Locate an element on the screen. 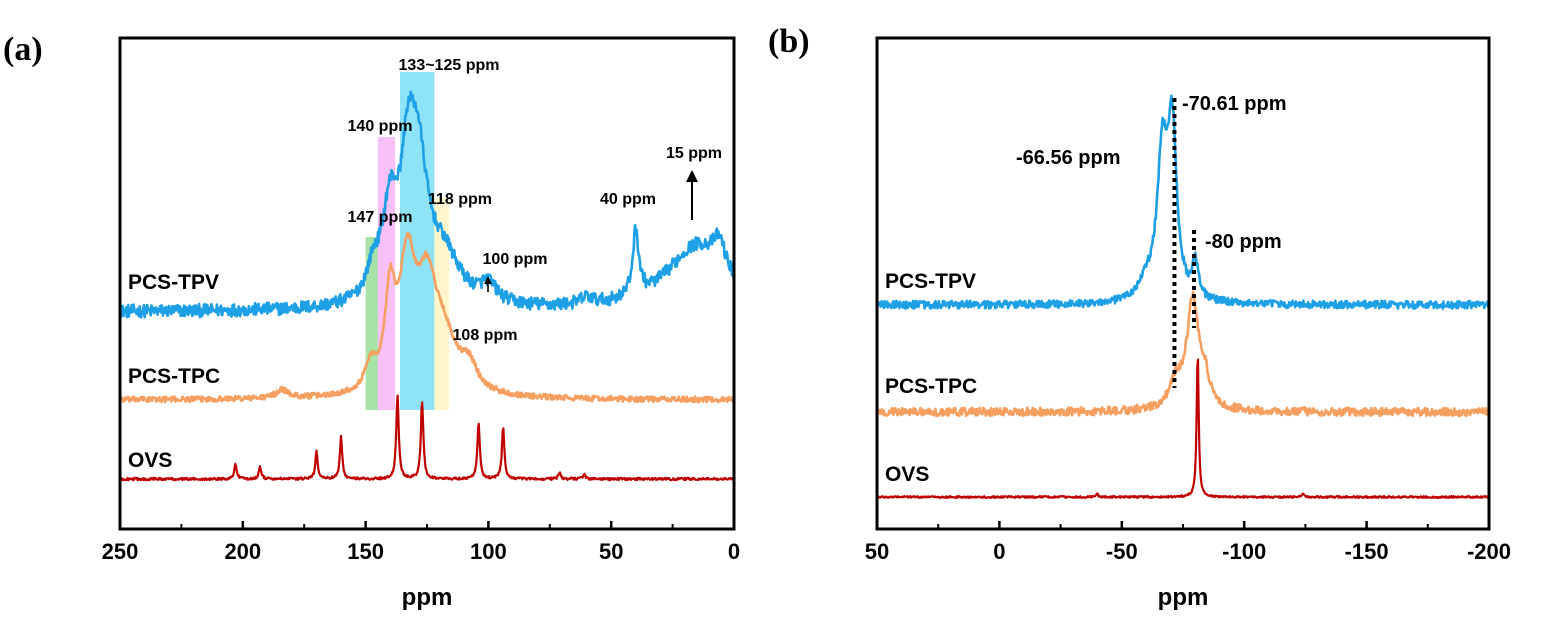  x-tick-label: 200 is located at coordinates (242, 551).